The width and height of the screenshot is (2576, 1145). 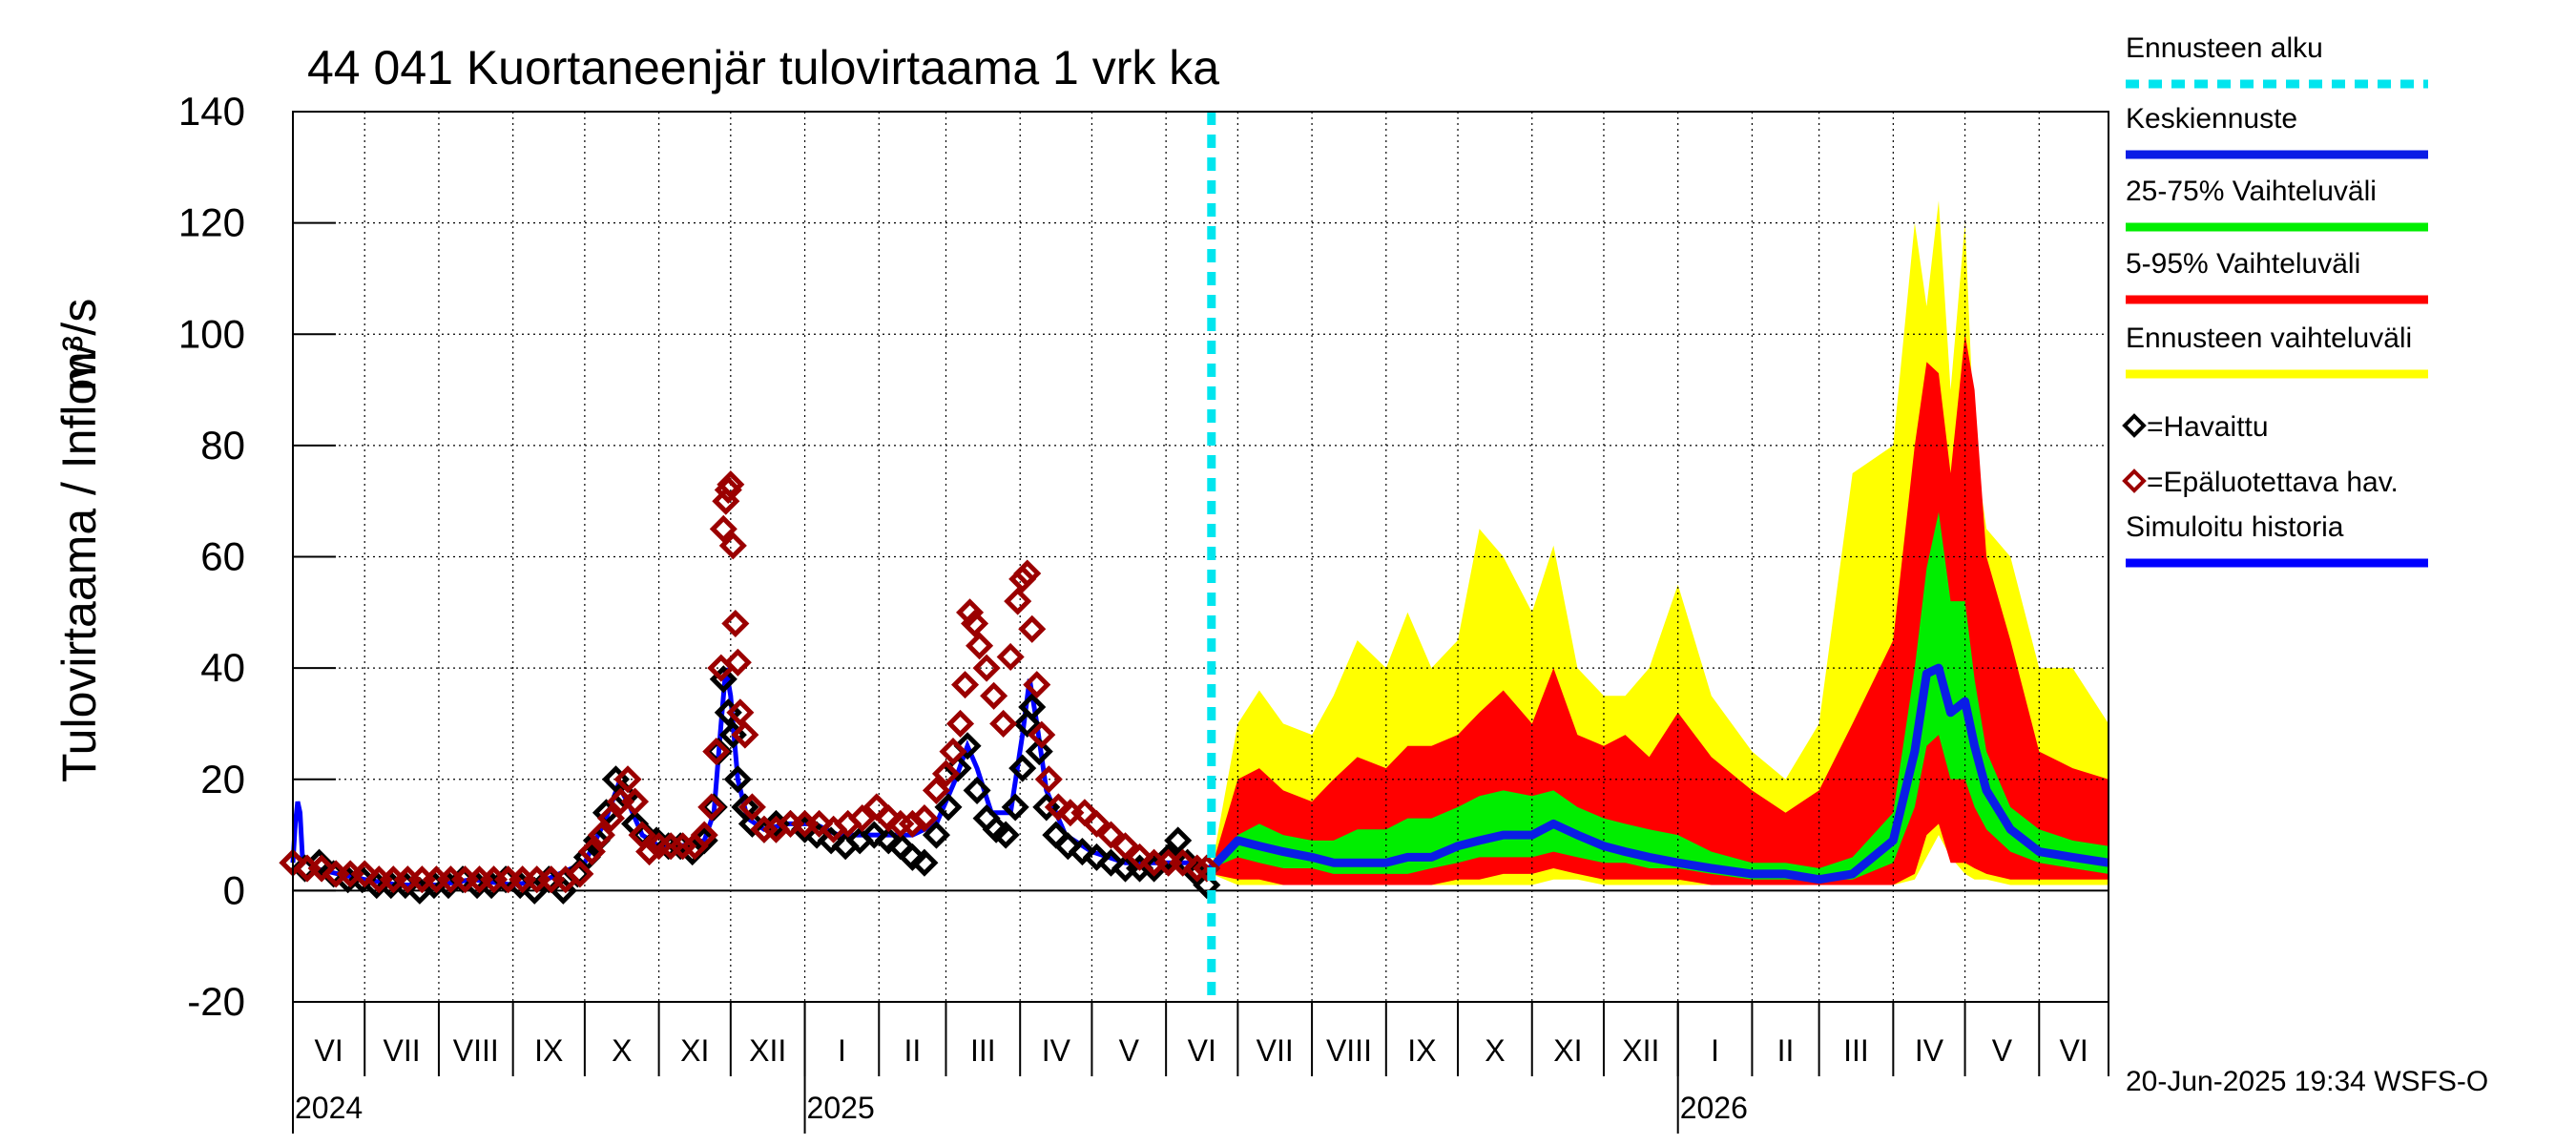 What do you see at coordinates (2273, 483) in the screenshot?
I see `legend-label: =Epäluotettava hav.` at bounding box center [2273, 483].